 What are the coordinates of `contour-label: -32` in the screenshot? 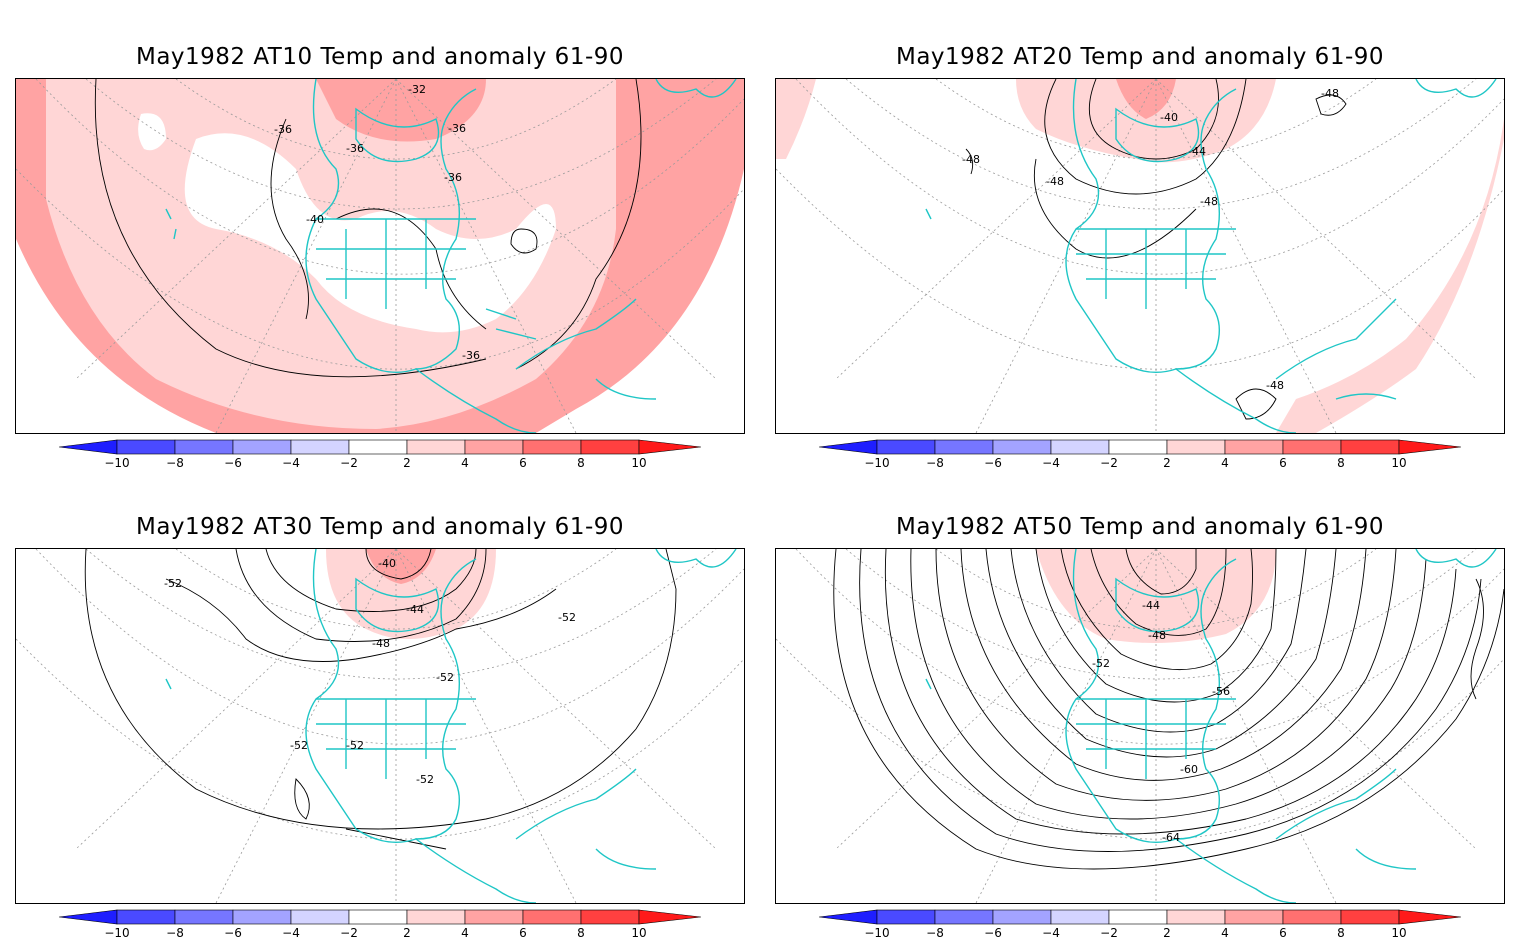 It's located at (417, 89).